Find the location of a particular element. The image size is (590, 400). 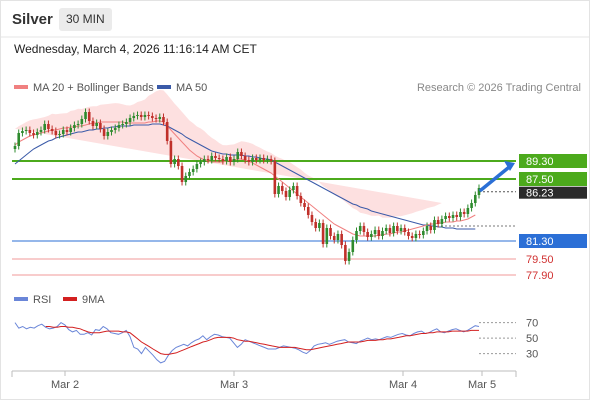

x-tick-label: Mar 3 is located at coordinates (234, 385).